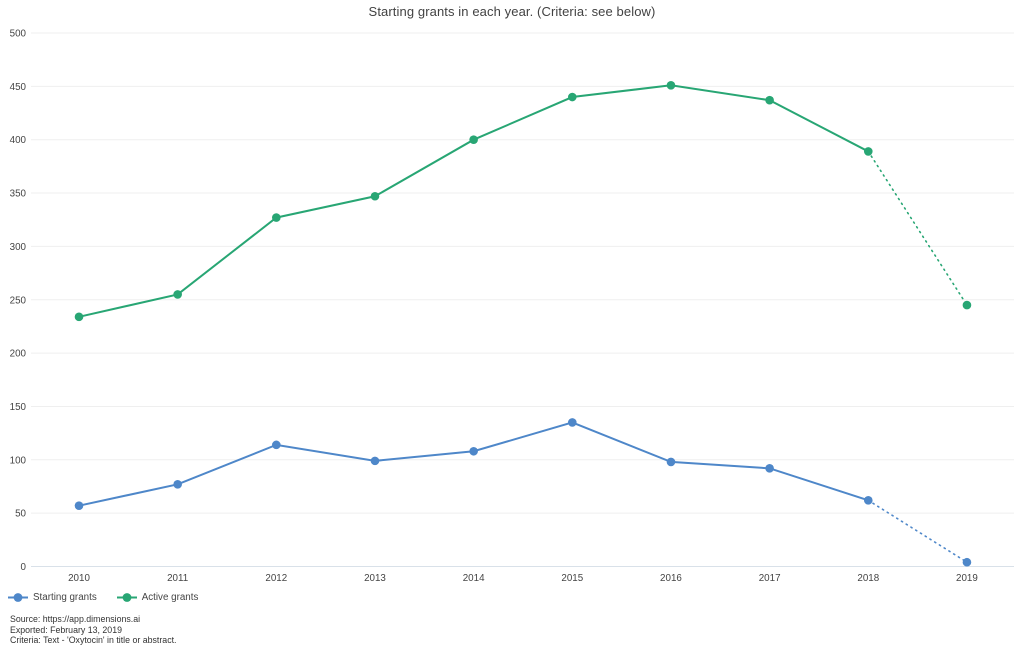 The image size is (1024, 655). What do you see at coordinates (18, 460) in the screenshot?
I see `svg-text: 100` at bounding box center [18, 460].